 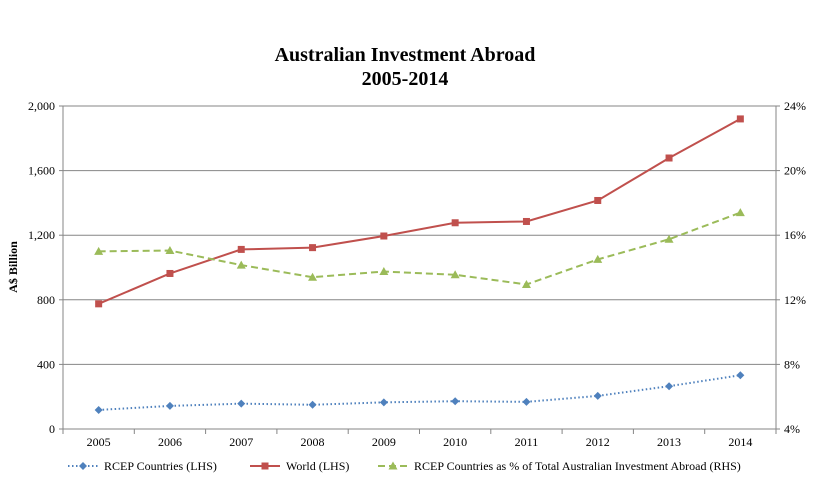 What do you see at coordinates (795, 171) in the screenshot?
I see `right-axis-tick-label: 20%` at bounding box center [795, 171].